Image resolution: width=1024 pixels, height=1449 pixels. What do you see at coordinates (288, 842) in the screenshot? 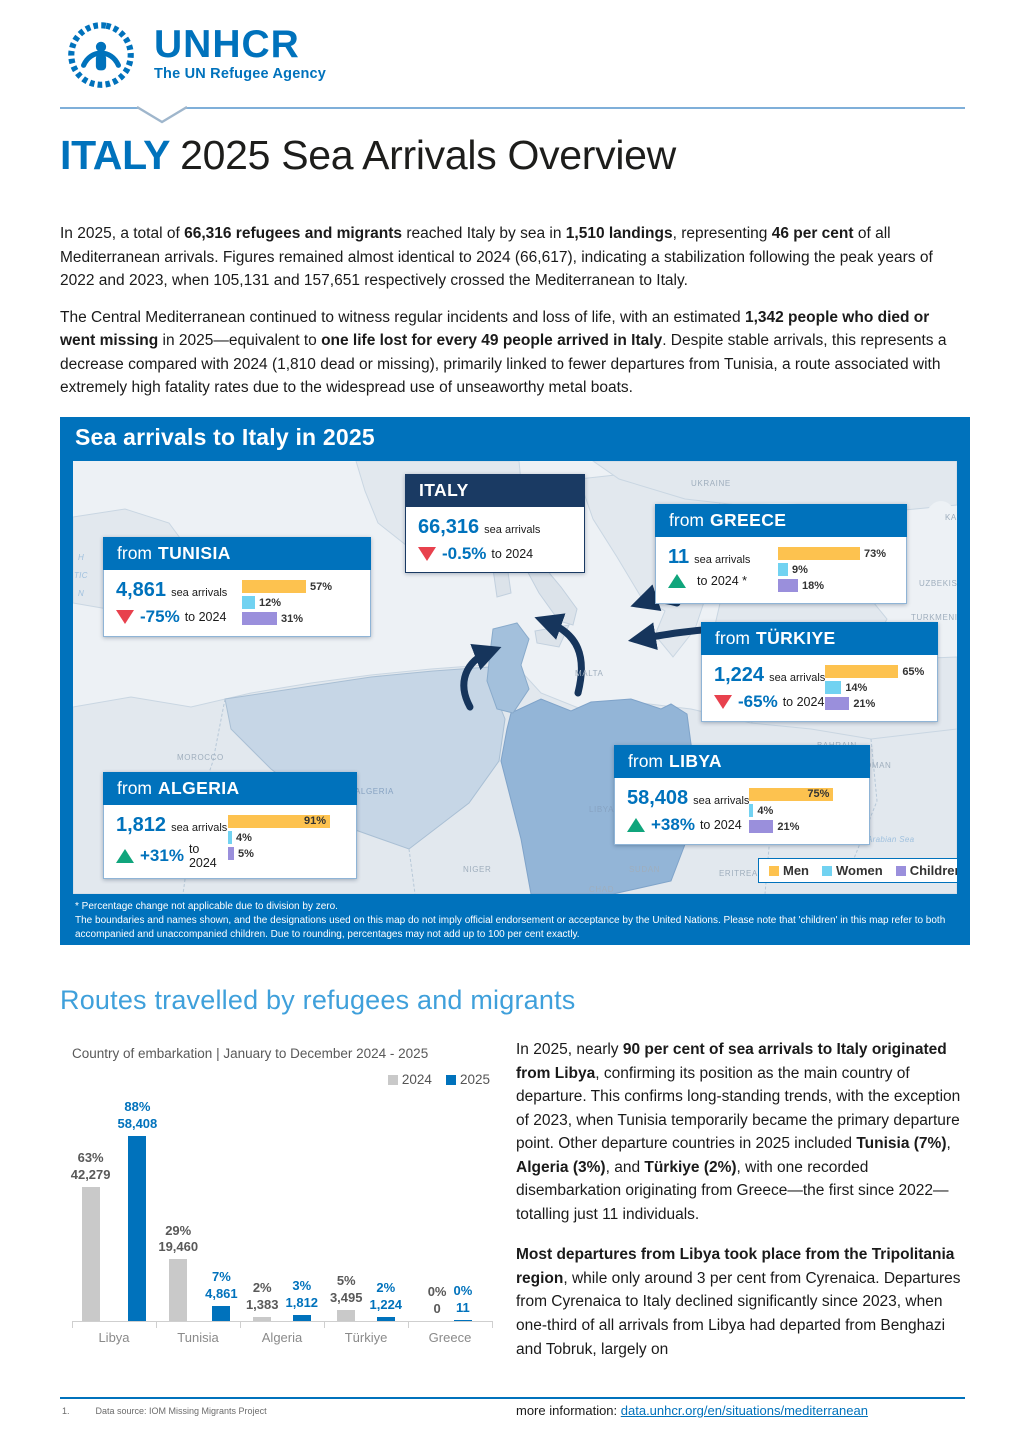
I see `algeria-demographic-bars: 91% 4% 5%` at bounding box center [288, 842].